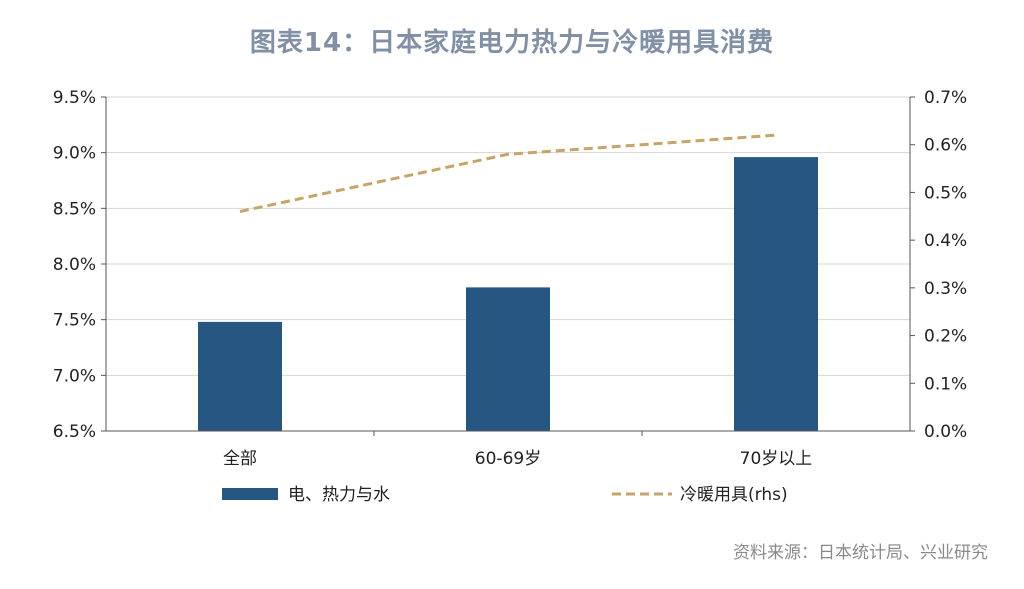  Describe the element at coordinates (74, 376) in the screenshot. I see `left-tick-label: 7.0%` at that location.